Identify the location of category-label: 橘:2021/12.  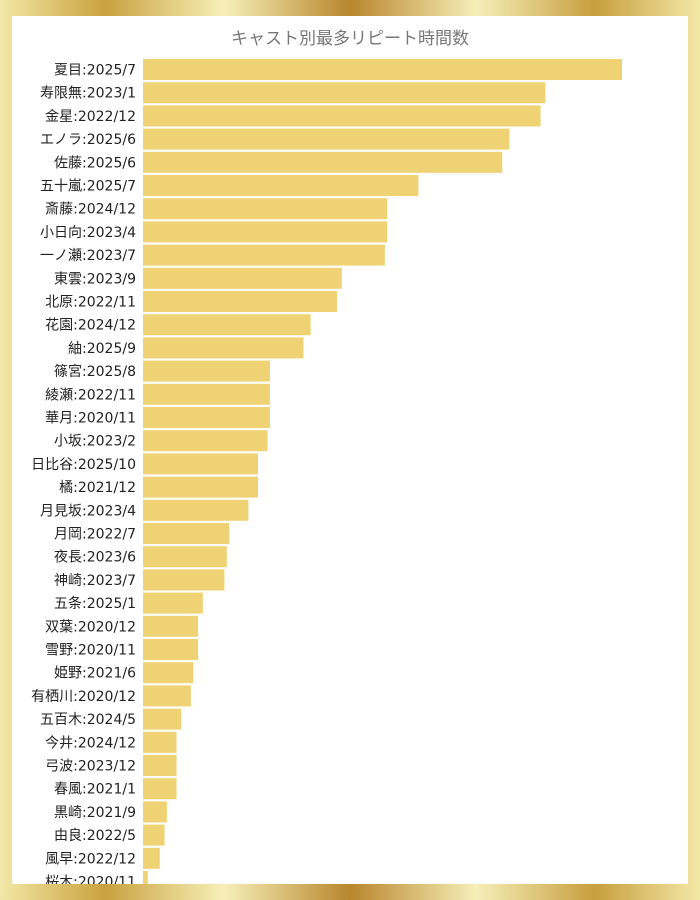
(97, 488).